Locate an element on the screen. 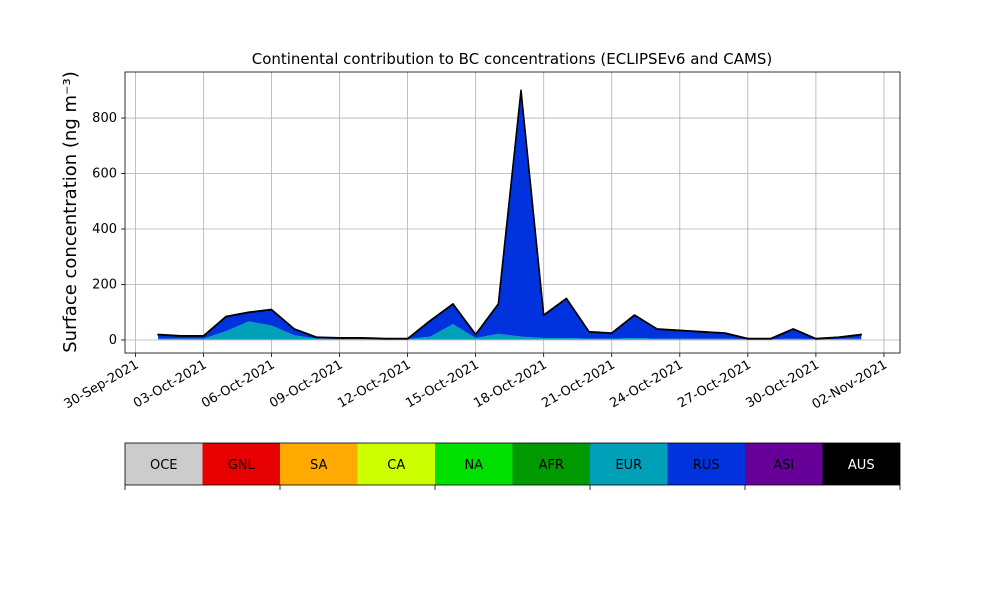  x-tick-label: 12-Oct-2021 is located at coordinates (374, 384).